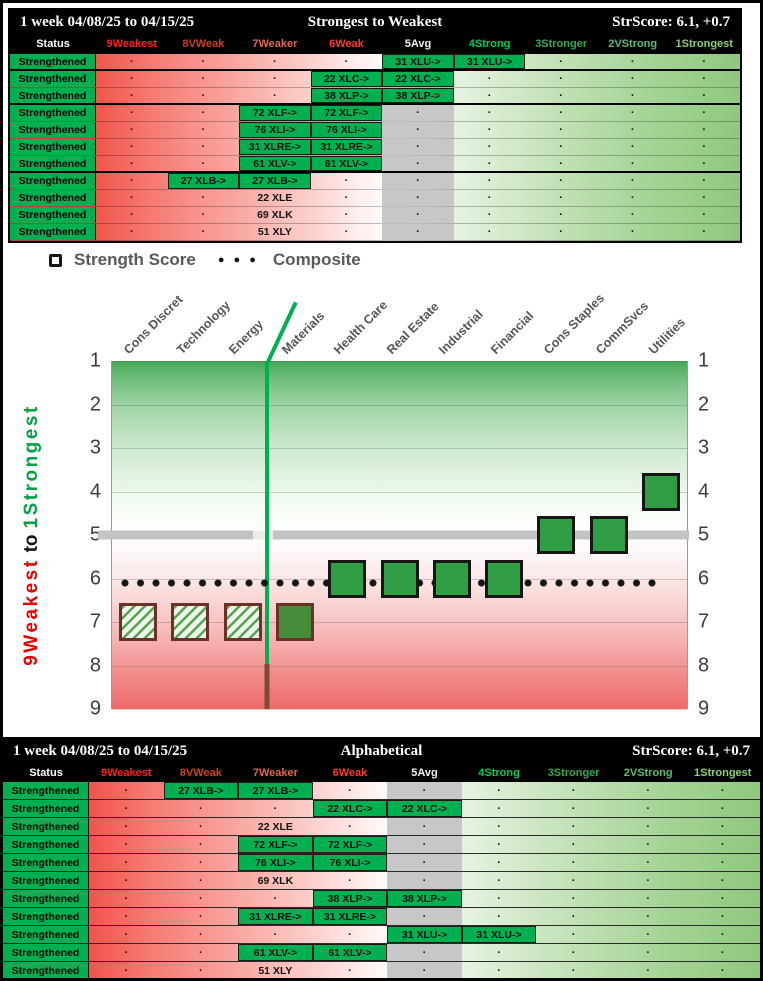 The image size is (763, 981). Describe the element at coordinates (275, 198) in the screenshot. I see `ticker-cell-22-xle: 22 XLE` at that location.